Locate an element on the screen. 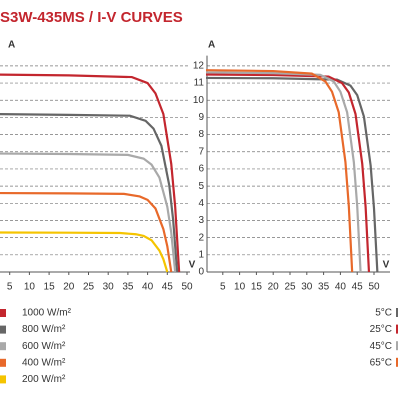 The width and height of the screenshot is (400, 405). y-tick-label: 8 is located at coordinates (201, 134).